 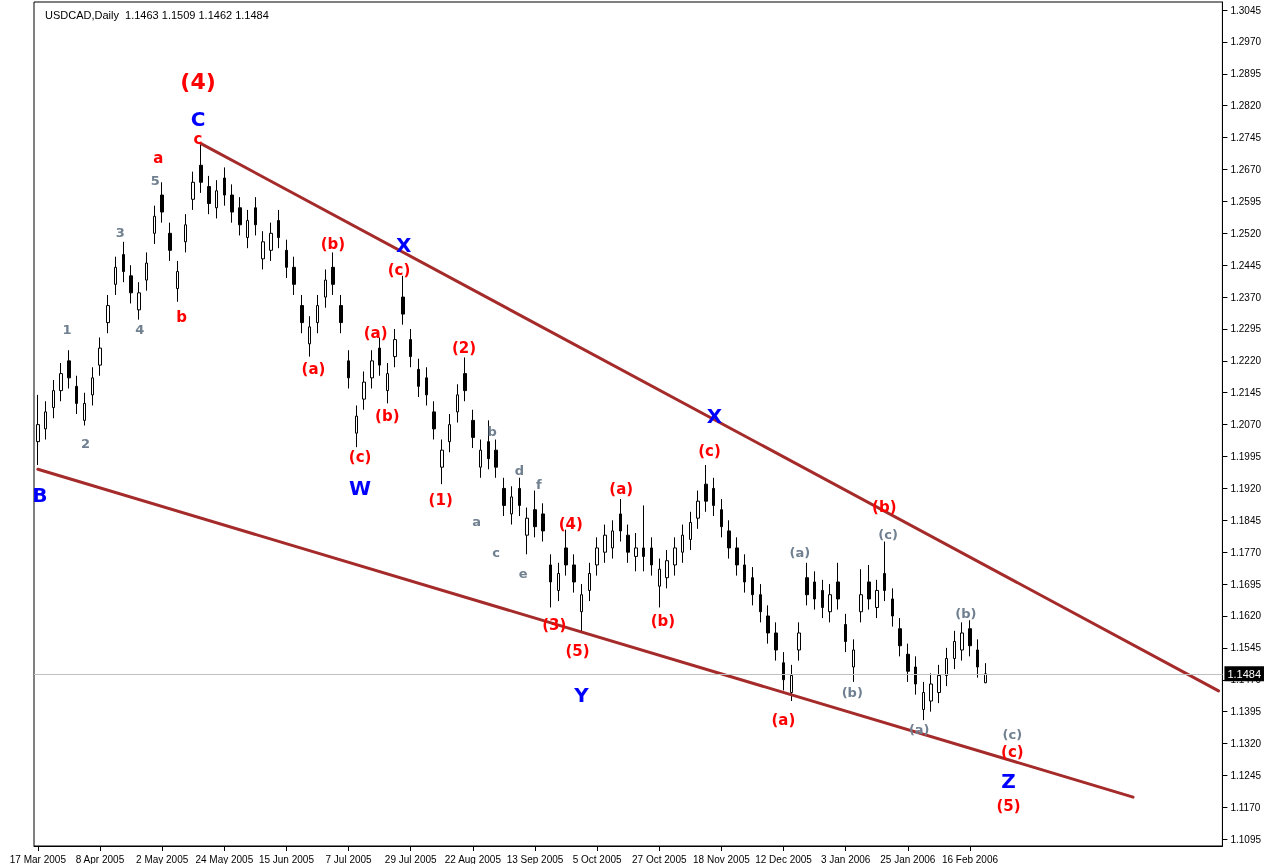 What do you see at coordinates (1246, 616) in the screenshot?
I see `y-tick-label: 1.1620` at bounding box center [1246, 616].